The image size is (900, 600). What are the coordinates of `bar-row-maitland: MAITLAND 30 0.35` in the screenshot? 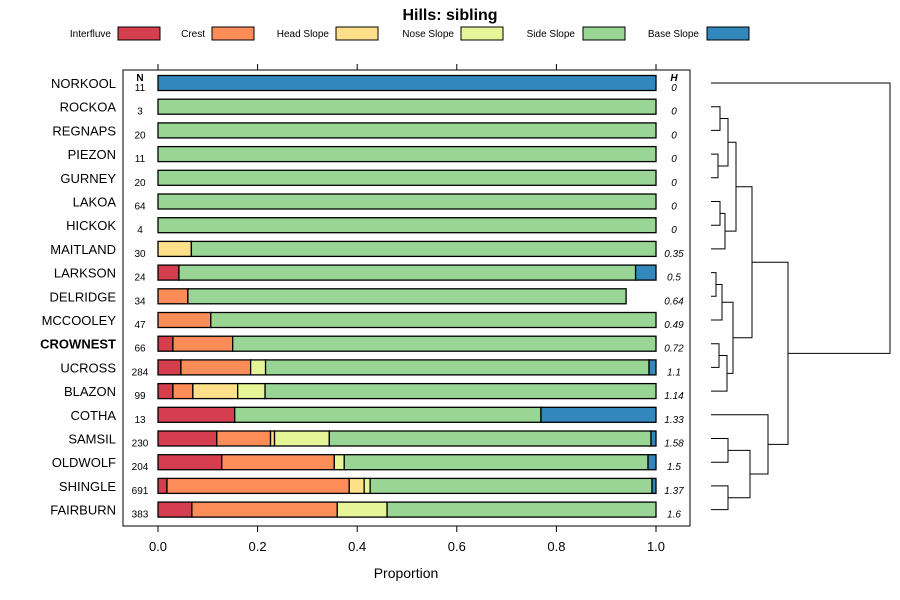 It's located at (367, 250).